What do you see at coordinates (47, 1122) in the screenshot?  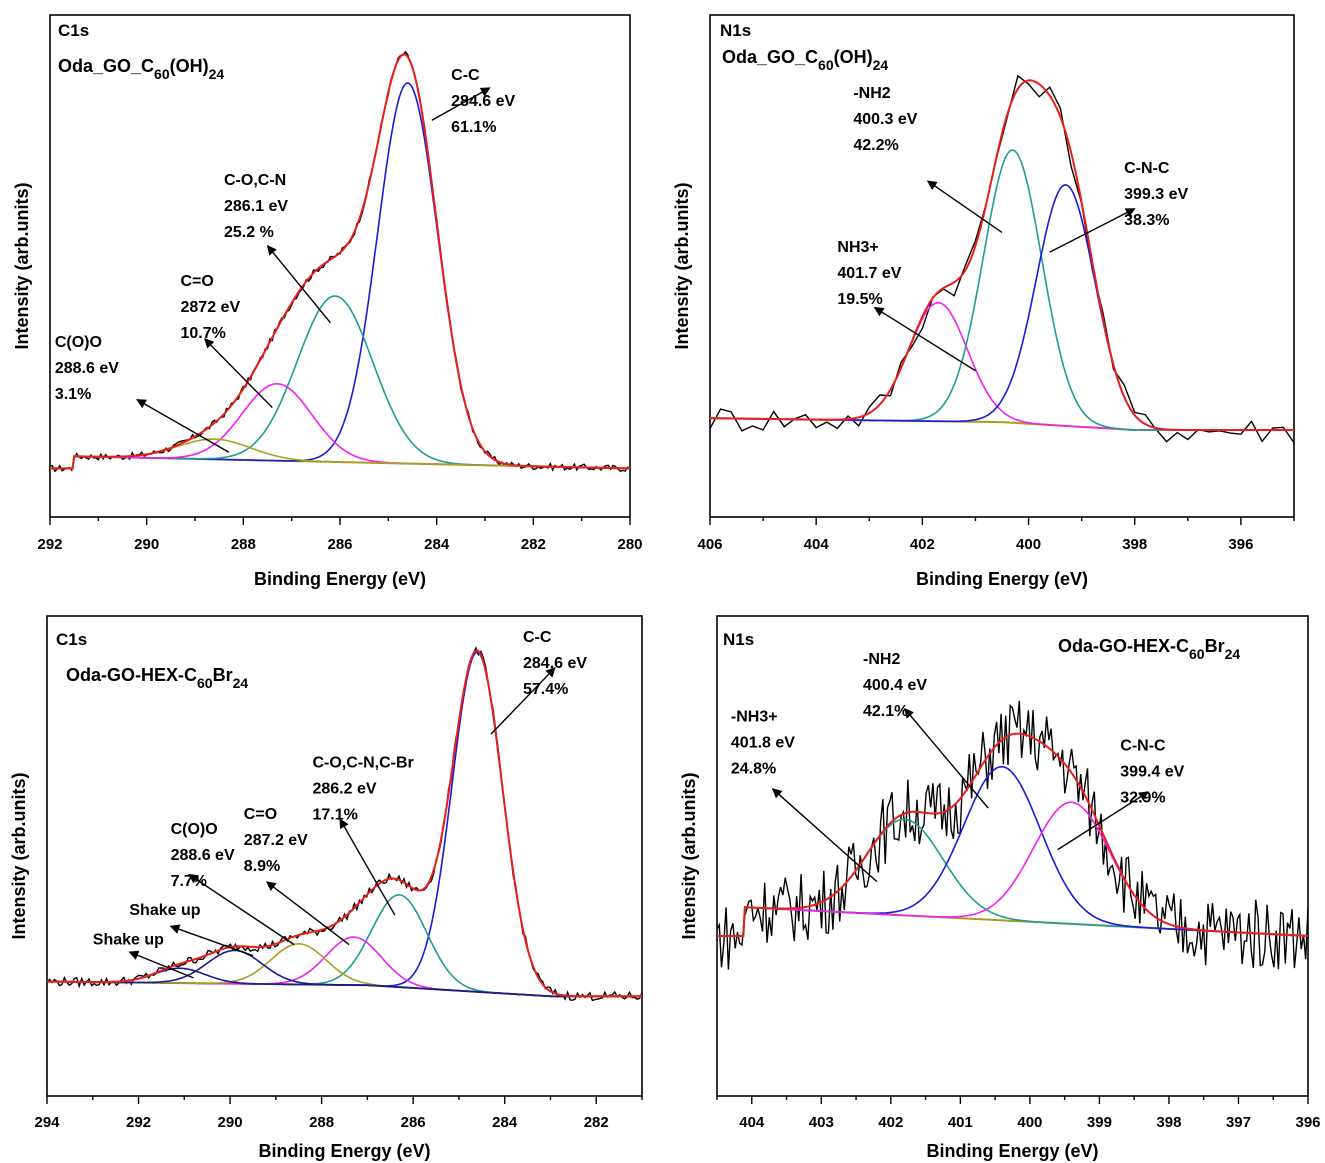 I see `x-tick-label: 294` at bounding box center [47, 1122].